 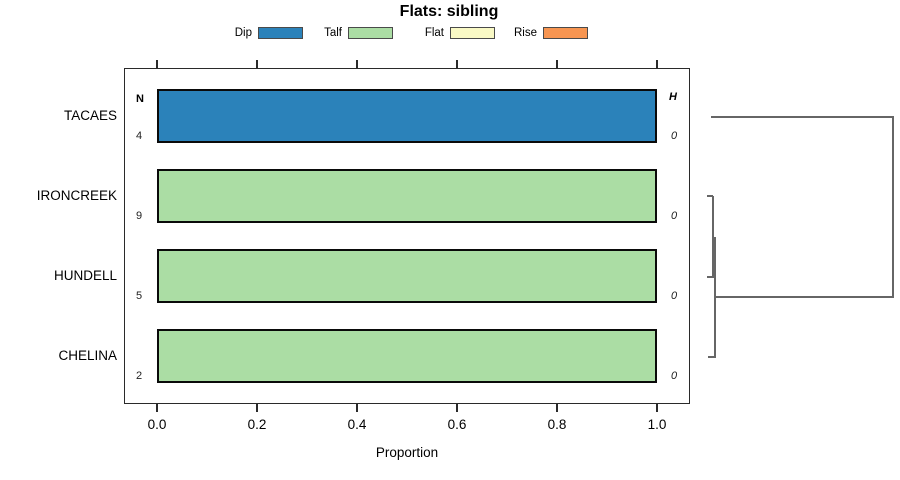 What do you see at coordinates (139, 376) in the screenshot?
I see `n-value: 2` at bounding box center [139, 376].